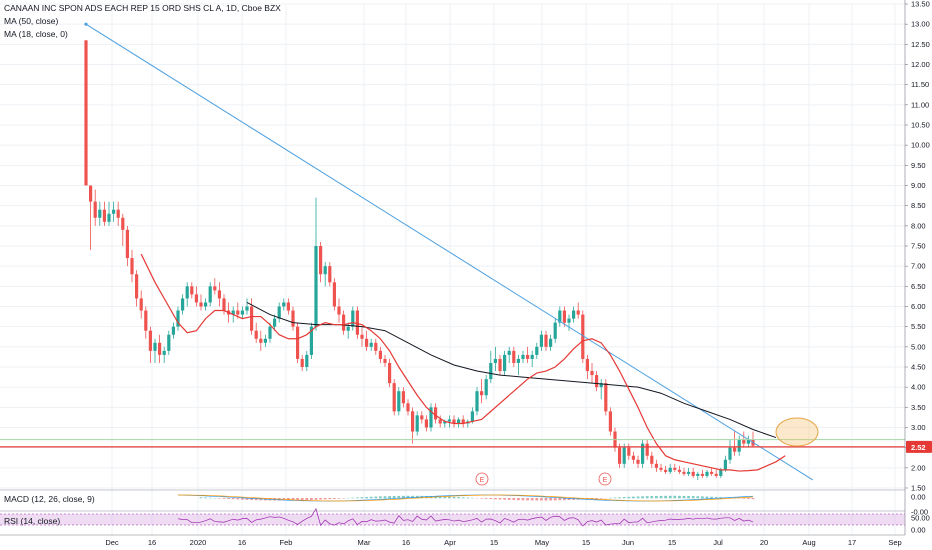  I want to click on macd-legend: MACD (12, 26, close, 9), so click(49, 499).